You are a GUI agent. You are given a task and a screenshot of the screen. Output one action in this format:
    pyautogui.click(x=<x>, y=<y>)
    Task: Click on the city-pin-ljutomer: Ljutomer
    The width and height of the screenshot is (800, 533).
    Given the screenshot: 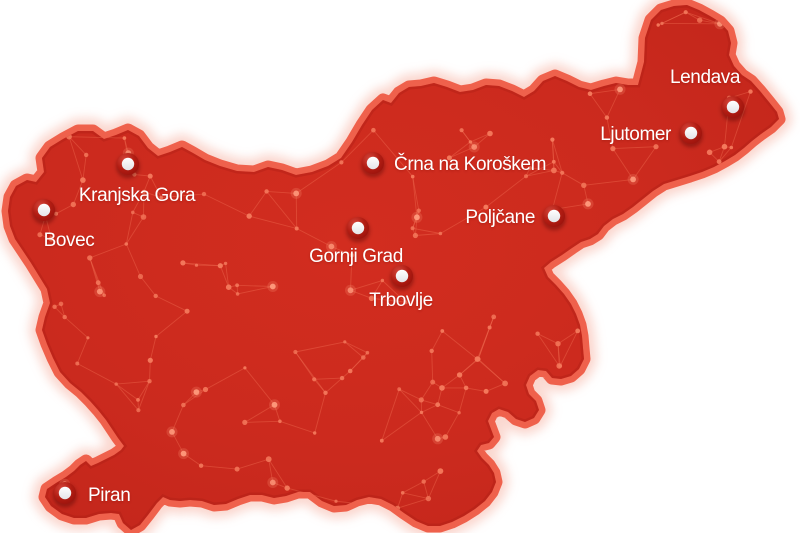 What is the action you would take?
    pyautogui.click(x=651, y=135)
    